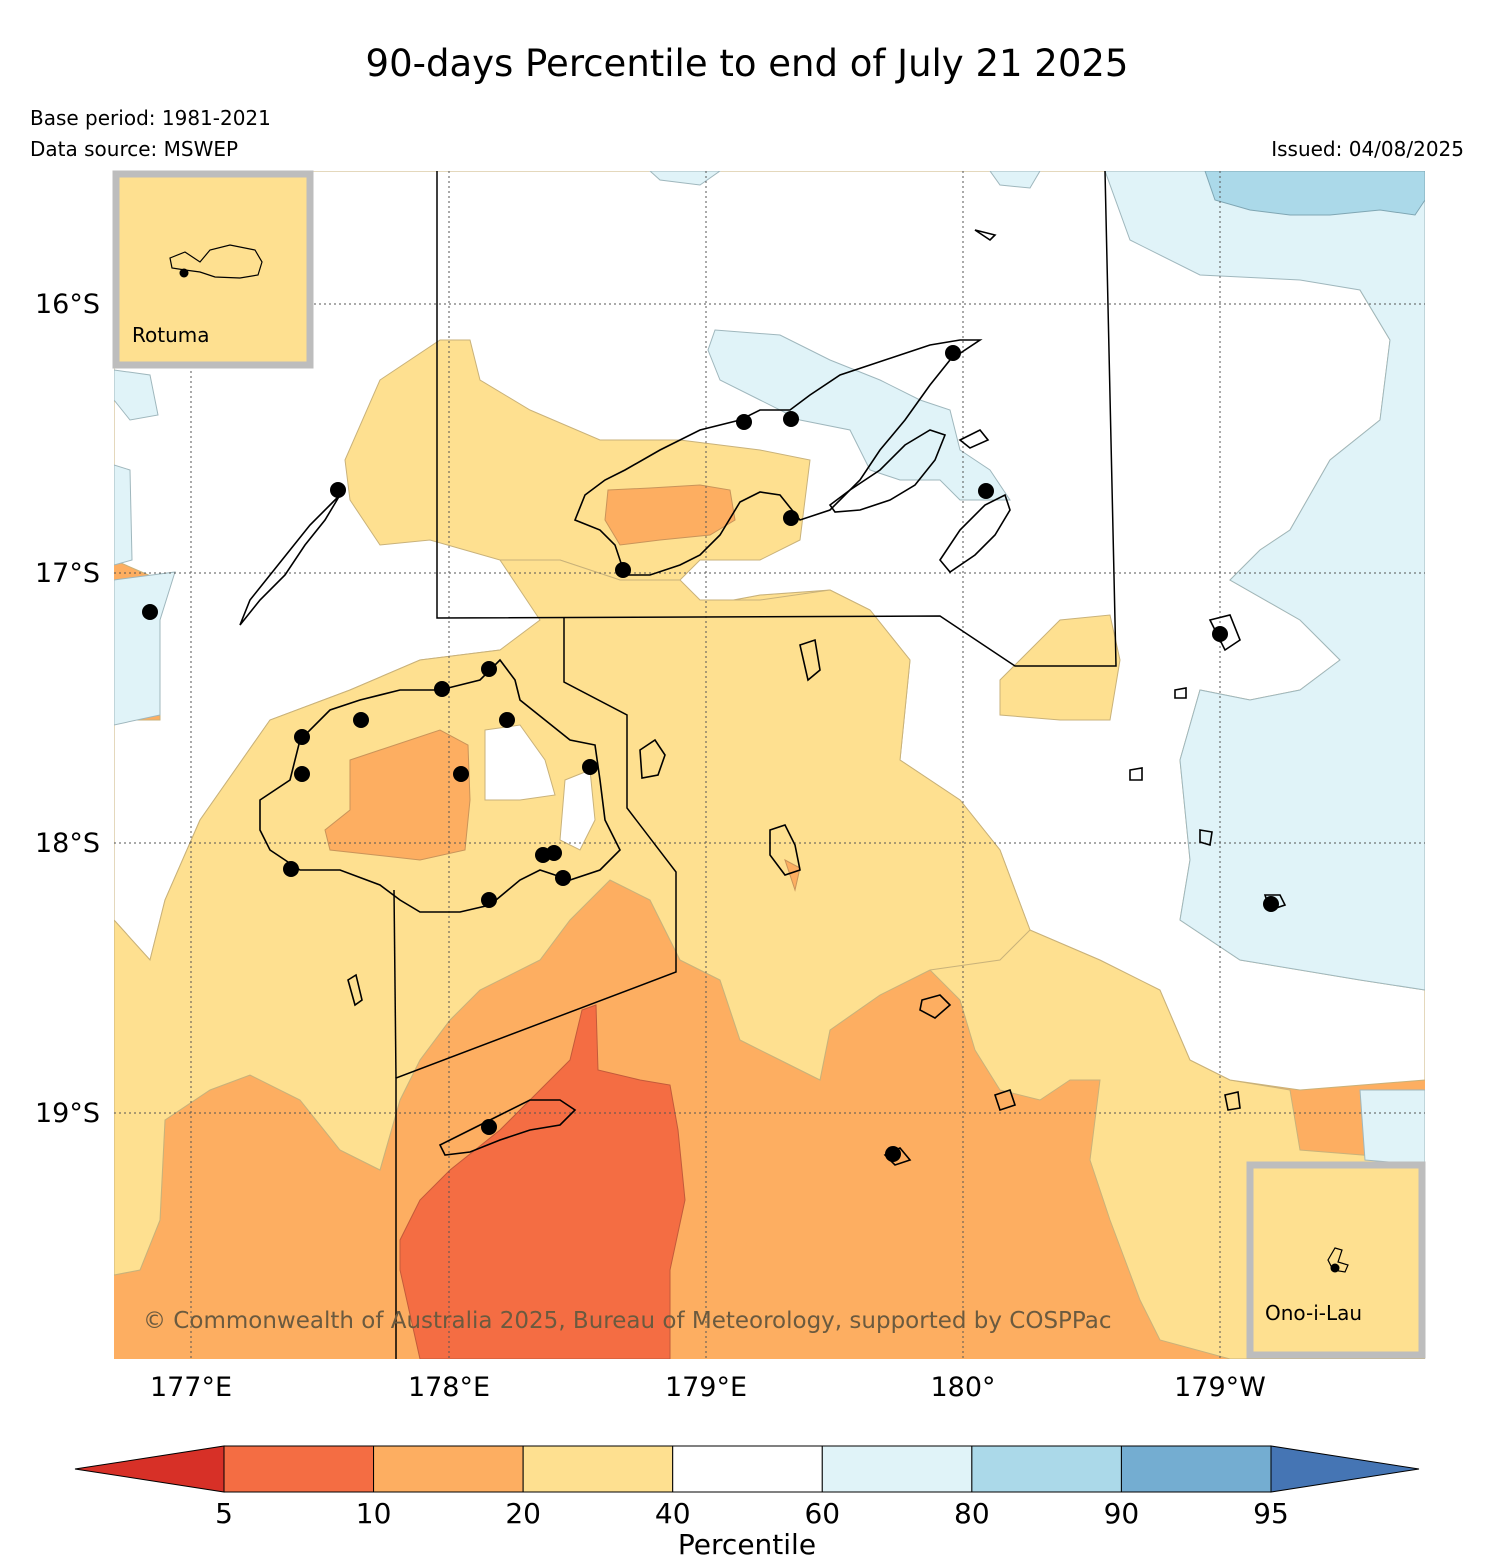  I want to click on colorbar-extend-high, so click(1345, 1469).